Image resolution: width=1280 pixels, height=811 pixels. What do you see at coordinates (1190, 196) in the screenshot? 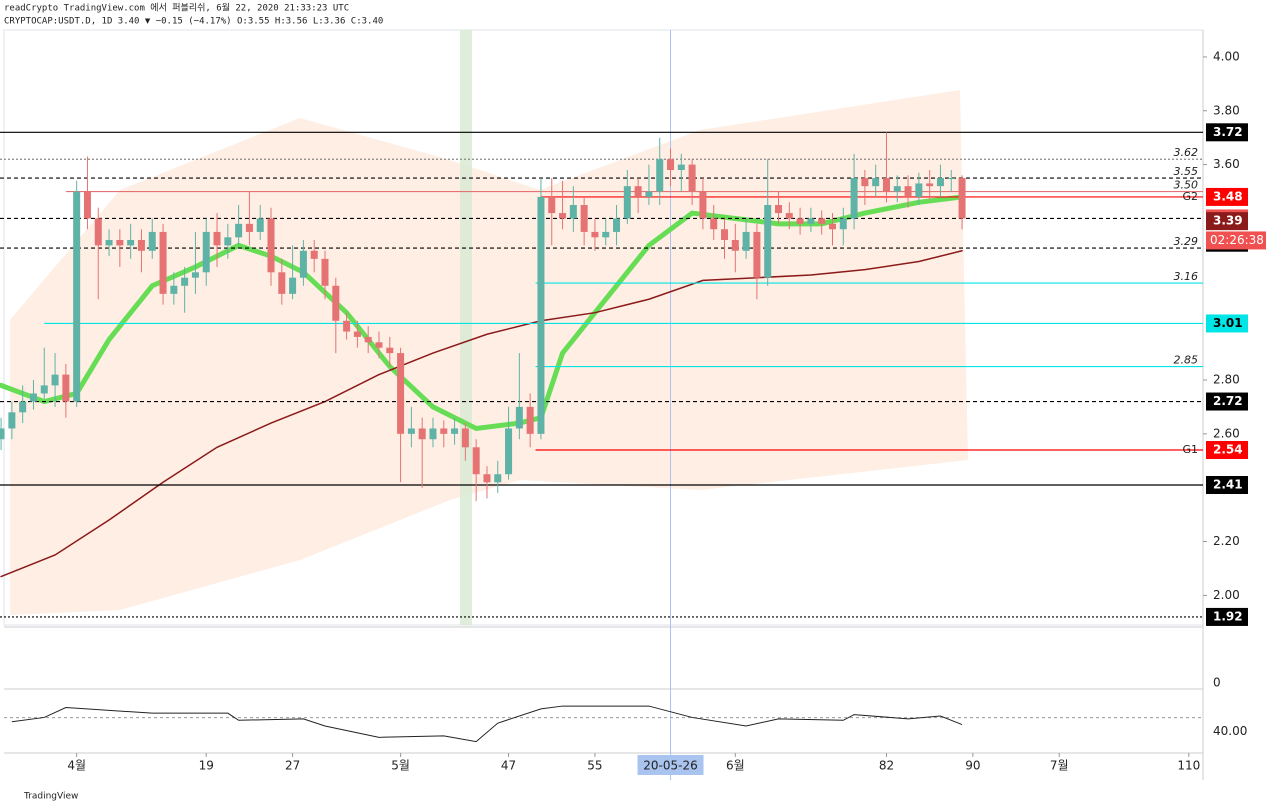
I see `level-tag: G2` at bounding box center [1190, 196].